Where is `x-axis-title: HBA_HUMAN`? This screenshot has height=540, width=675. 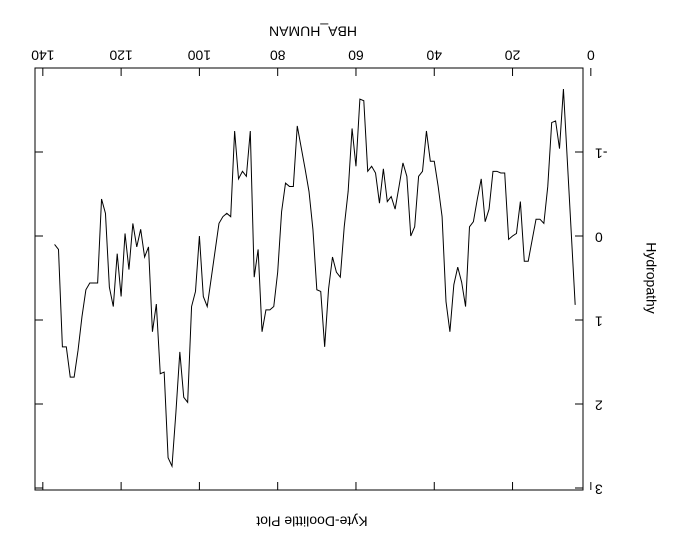
x-axis-title: HBA_HUMAN is located at coordinates (313, 31).